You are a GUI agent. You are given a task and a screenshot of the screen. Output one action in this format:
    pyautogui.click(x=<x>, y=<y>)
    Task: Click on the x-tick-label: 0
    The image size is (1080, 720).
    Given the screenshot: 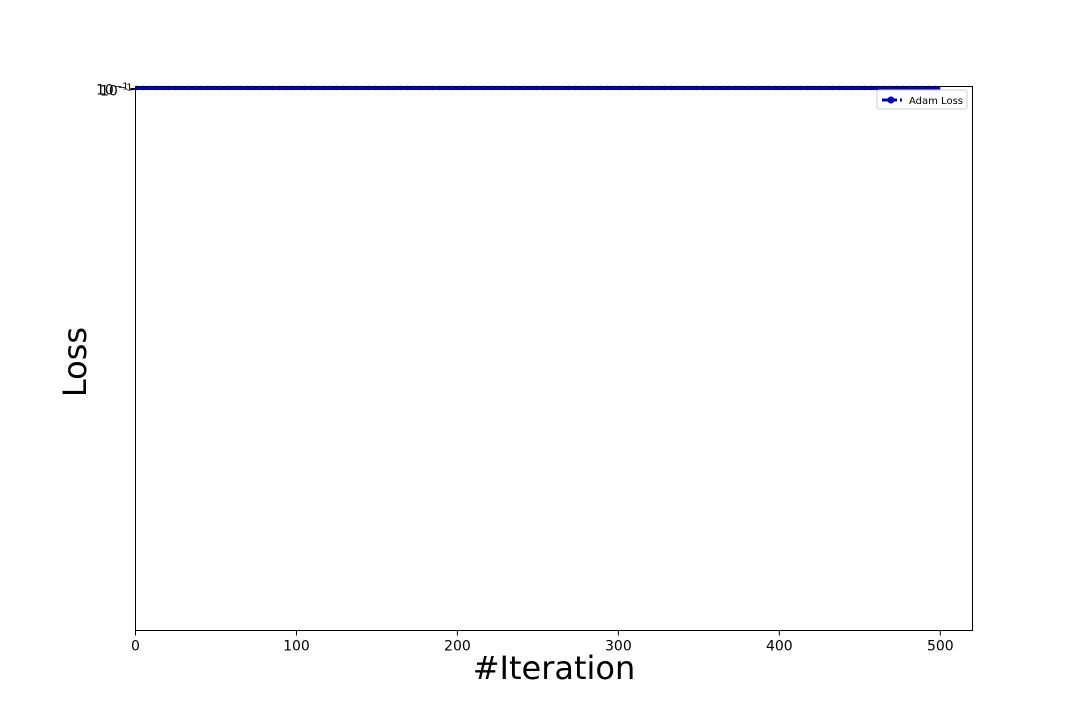 What is the action you would take?
    pyautogui.click(x=135, y=647)
    